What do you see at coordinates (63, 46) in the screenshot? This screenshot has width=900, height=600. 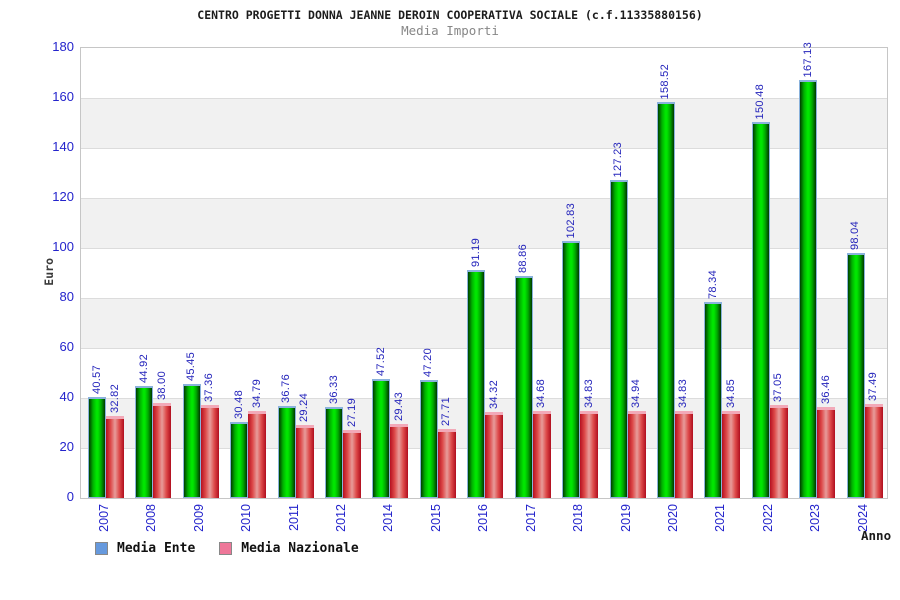 I see `y-tick-label-180: 180` at bounding box center [63, 46].